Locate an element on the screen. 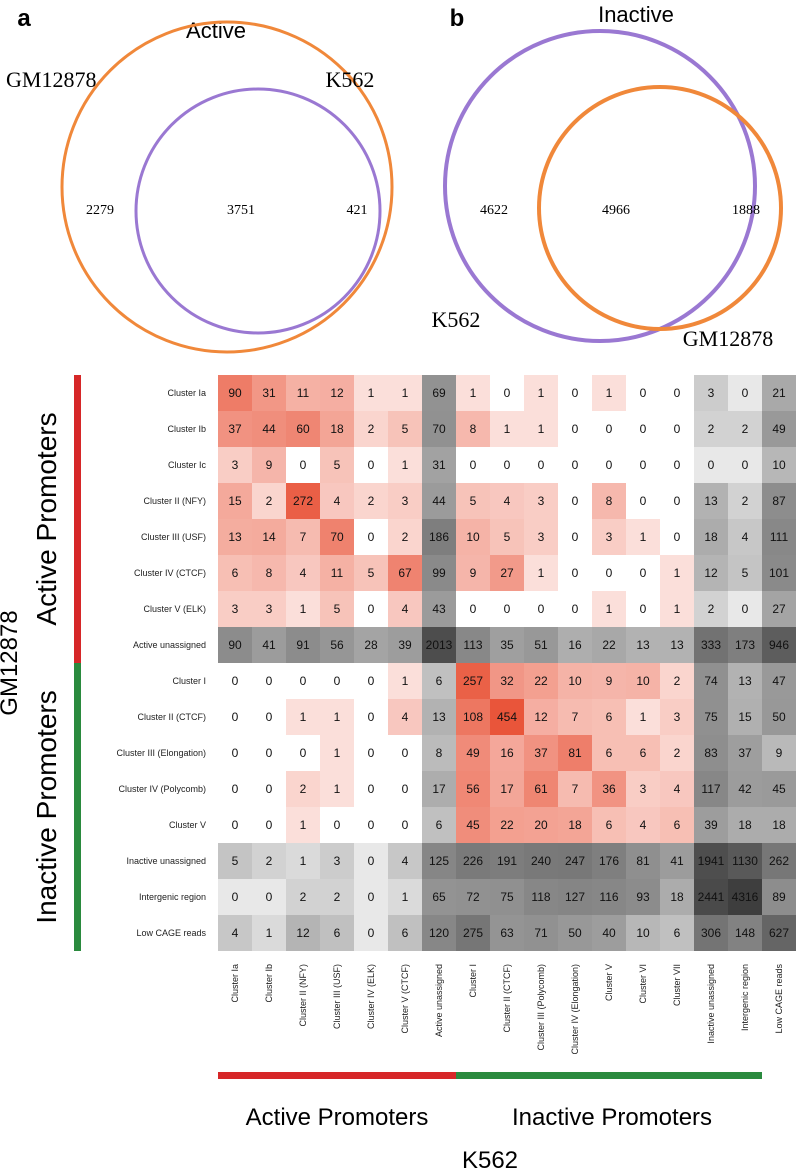 The width and height of the screenshot is (796, 1176). heatmap-cell-label: 45 is located at coordinates (779, 789).